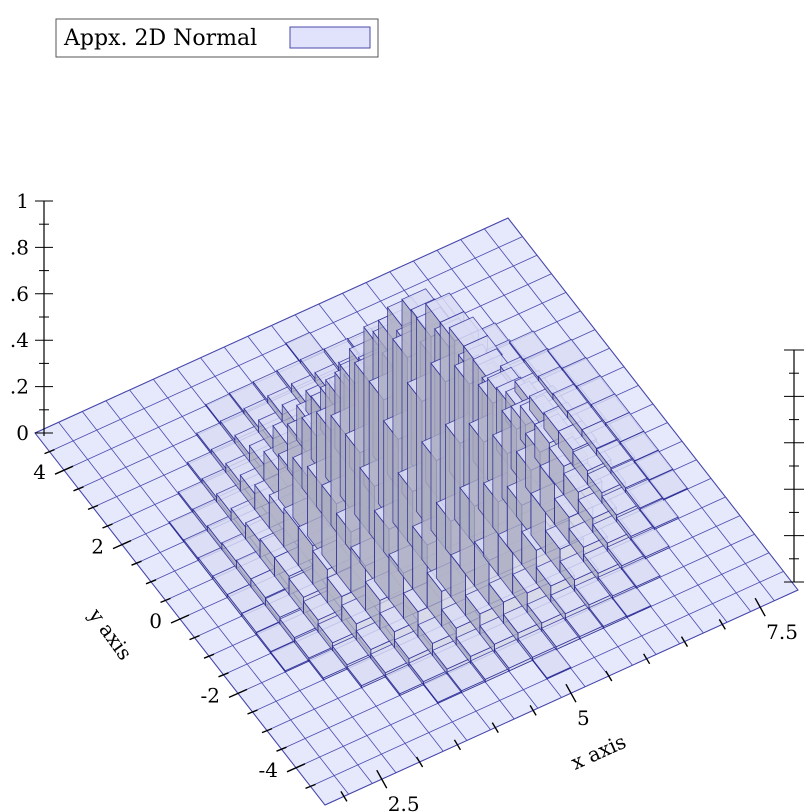 The image size is (812, 812). What do you see at coordinates (19, 340) in the screenshot?
I see `z-tick-label: .4` at bounding box center [19, 340].